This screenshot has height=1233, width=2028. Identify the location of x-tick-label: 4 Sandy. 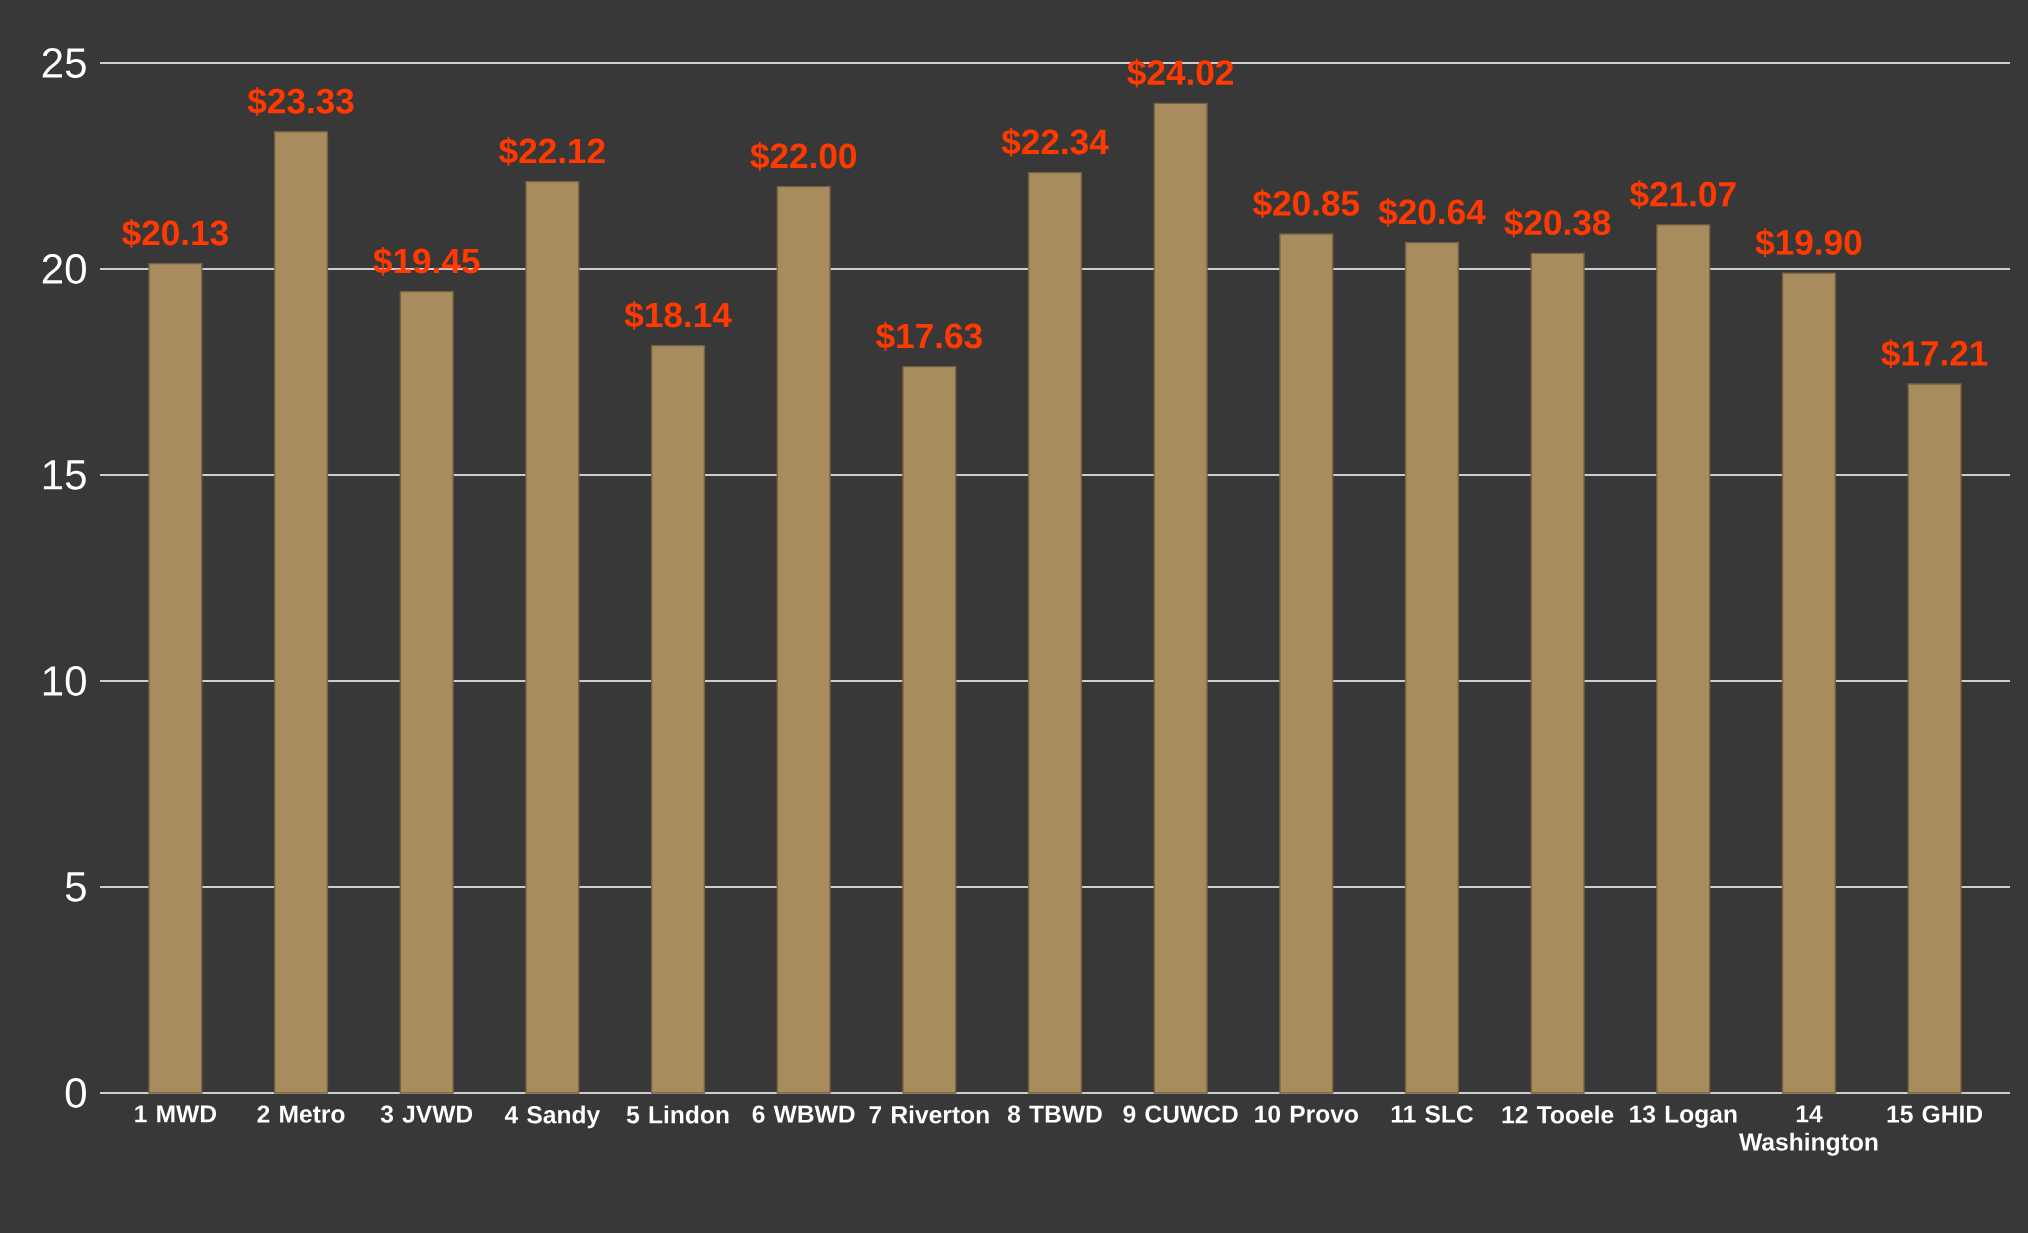
(552, 1117).